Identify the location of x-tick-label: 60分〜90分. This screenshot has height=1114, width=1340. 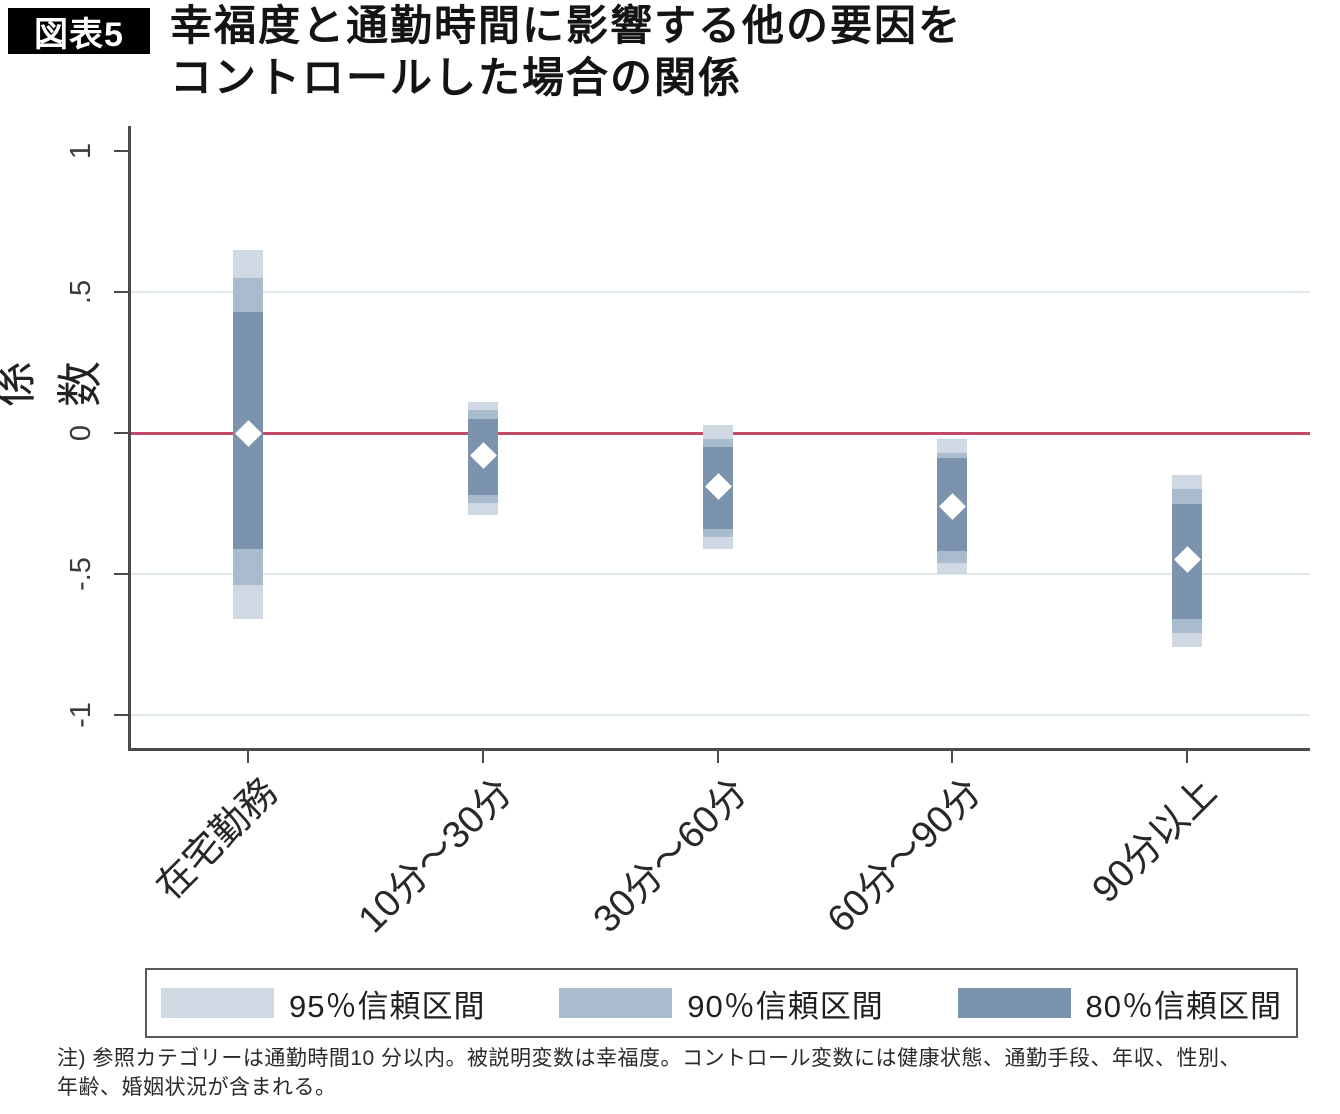
(904, 856).